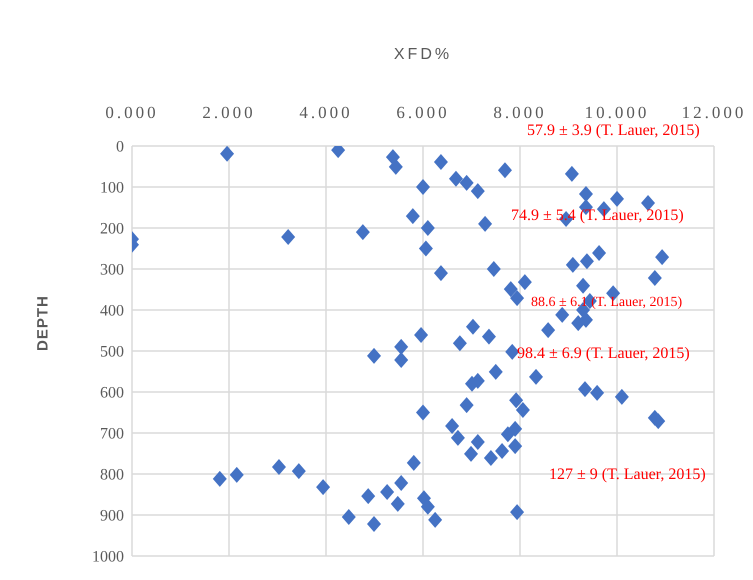 The image size is (753, 580). I want to click on y-tick-label: 600, so click(112, 393).